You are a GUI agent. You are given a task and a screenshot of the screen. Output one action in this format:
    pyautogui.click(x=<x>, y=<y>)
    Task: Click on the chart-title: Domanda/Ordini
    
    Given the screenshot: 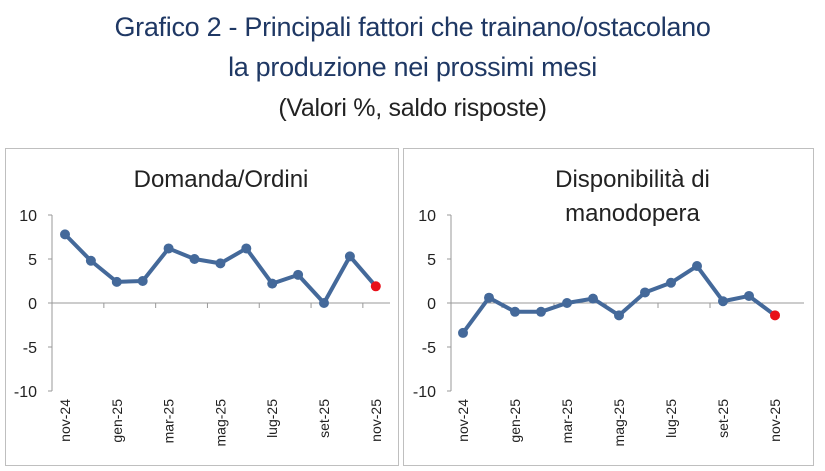 What is the action you would take?
    pyautogui.click(x=221, y=179)
    